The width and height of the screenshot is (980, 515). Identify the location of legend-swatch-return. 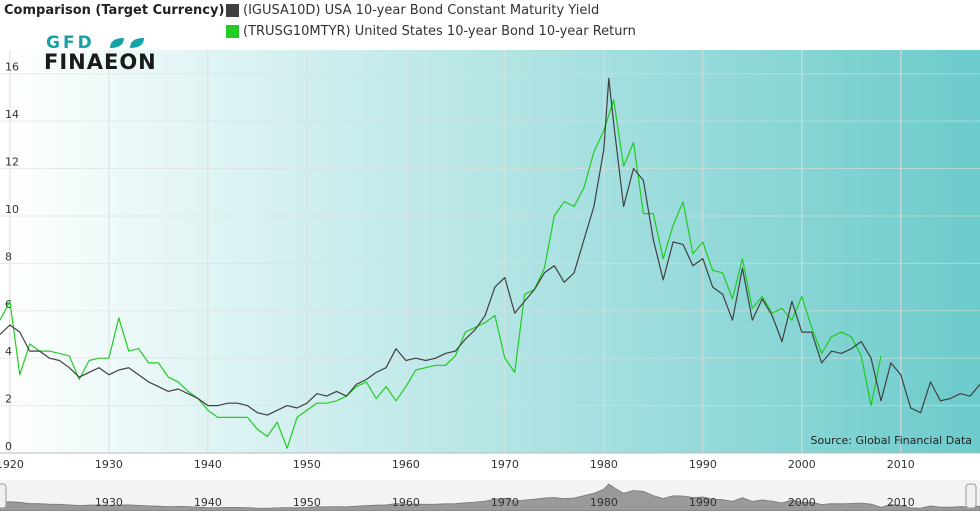
(232, 31).